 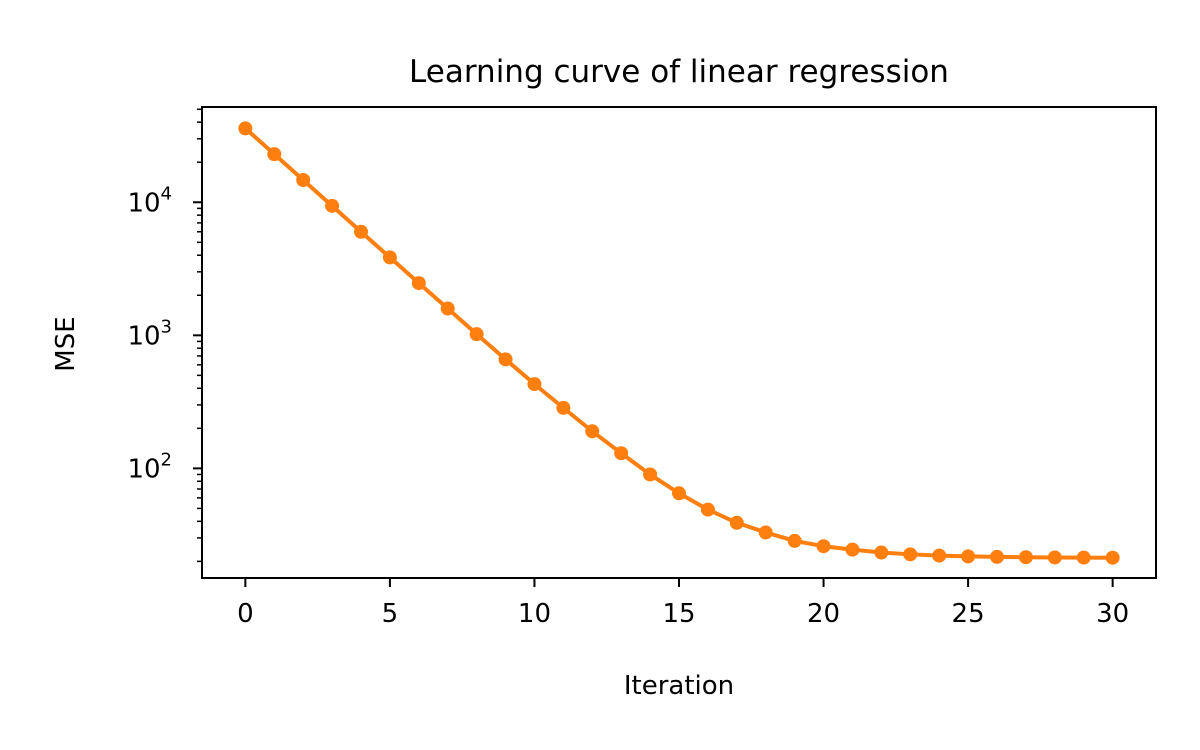 What do you see at coordinates (66, 343) in the screenshot?
I see `y-axis-label: MSE` at bounding box center [66, 343].